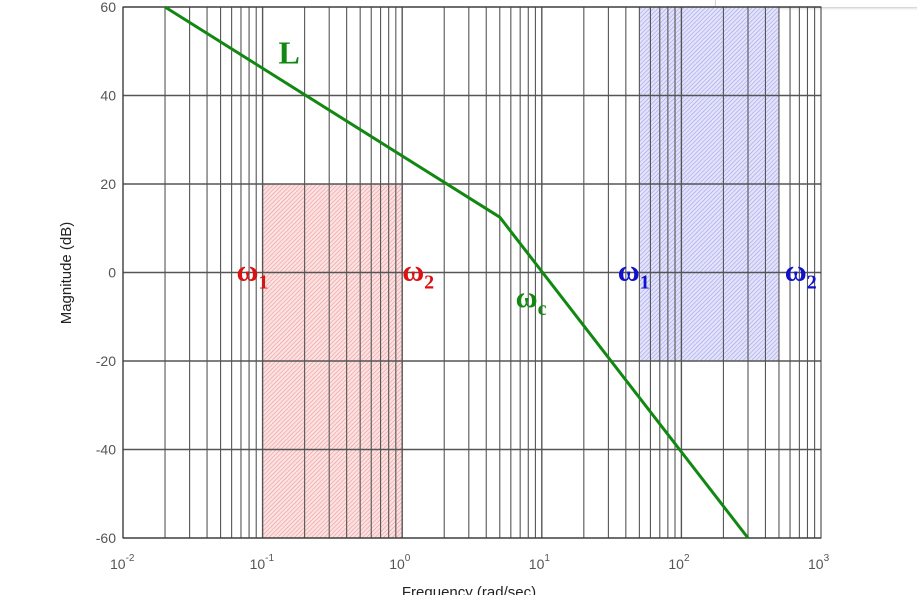  What do you see at coordinates (400, 562) in the screenshot?
I see `x-tick-label: 10⁰` at bounding box center [400, 562].